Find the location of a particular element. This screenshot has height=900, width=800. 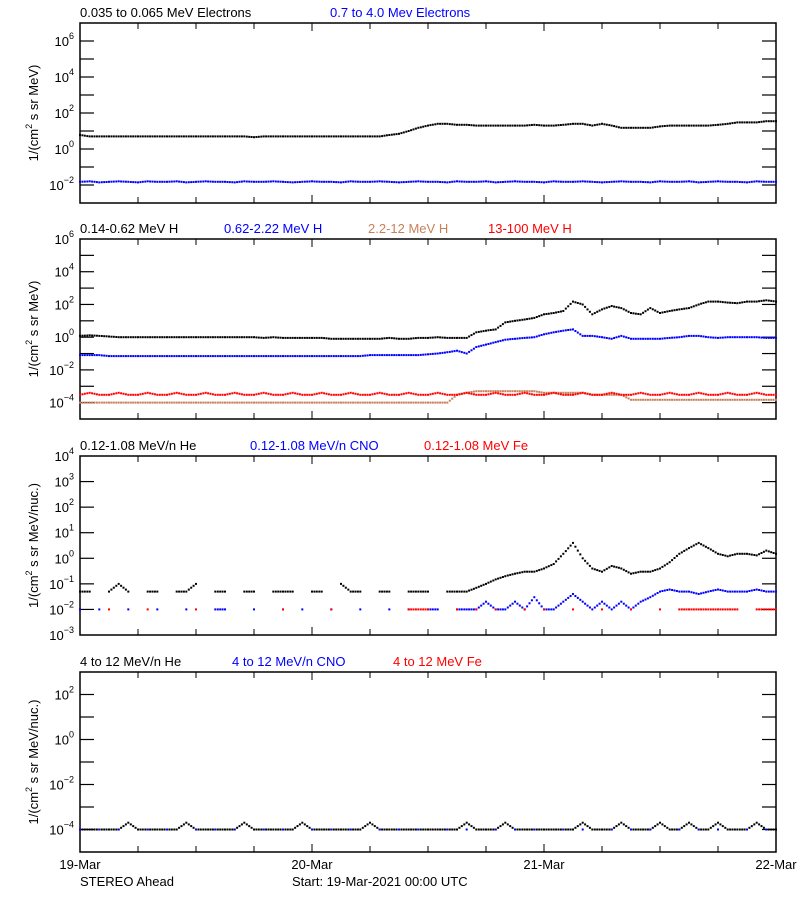

spacecraft-label: STEREO Ahead is located at coordinates (127, 881).